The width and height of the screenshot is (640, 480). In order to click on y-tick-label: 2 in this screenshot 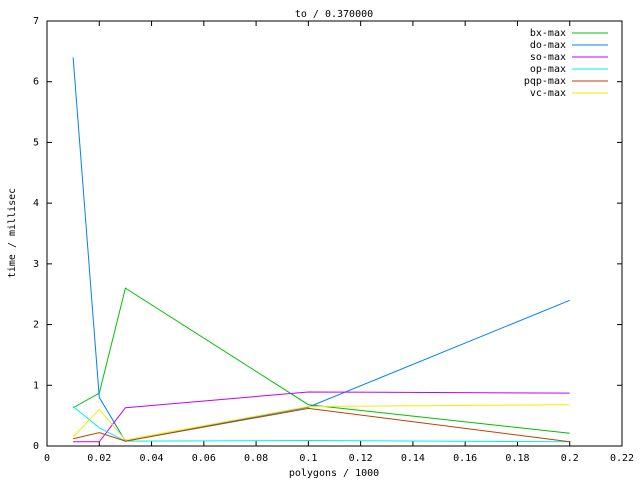, I will do `click(36, 325)`.